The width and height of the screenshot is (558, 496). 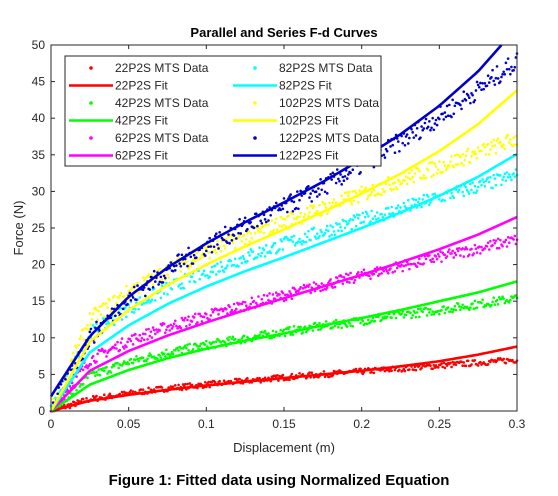 I want to click on y-tick-label: 20, so click(x=39, y=265).